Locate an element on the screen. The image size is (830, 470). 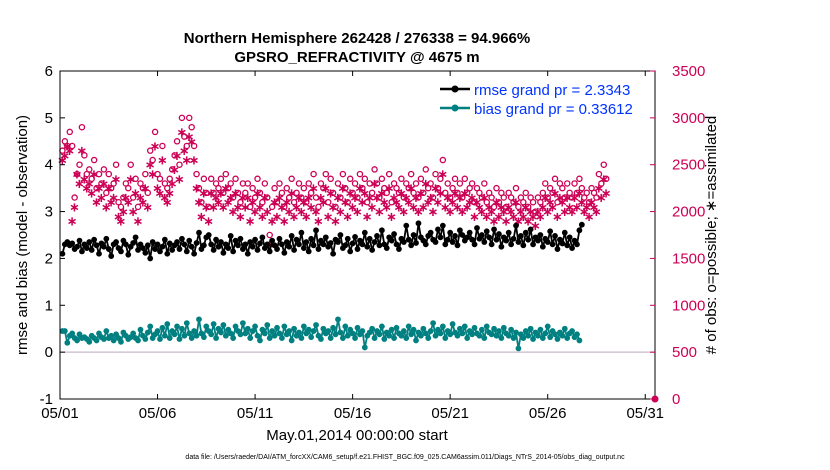
left-tick-label: 1 is located at coordinates (49, 305).